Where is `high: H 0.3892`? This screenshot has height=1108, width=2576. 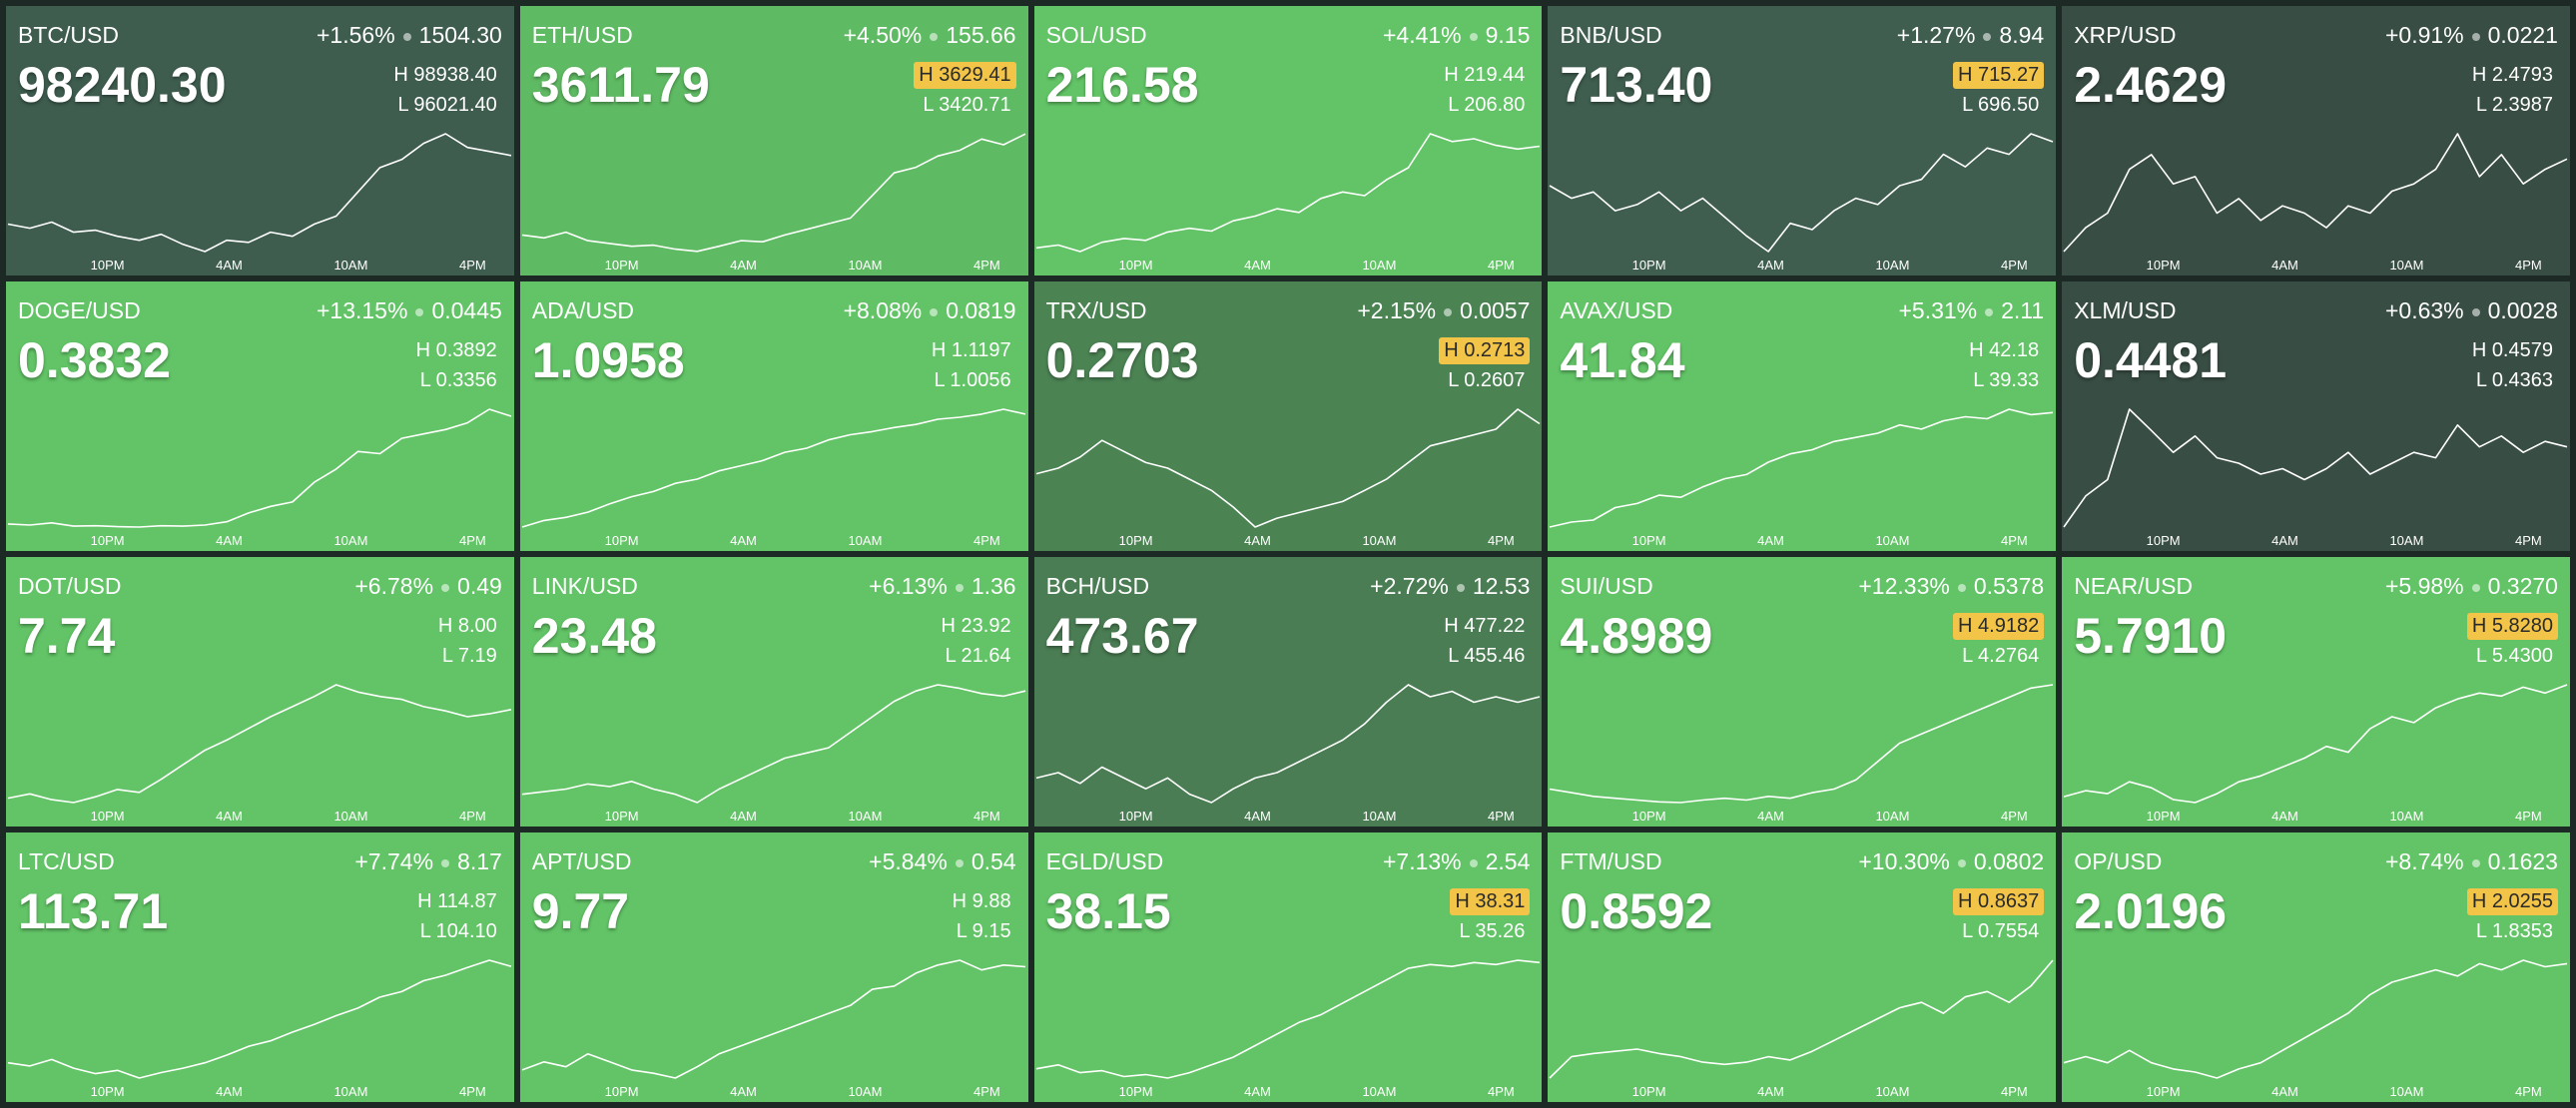 high: H 0.3892 is located at coordinates (456, 350).